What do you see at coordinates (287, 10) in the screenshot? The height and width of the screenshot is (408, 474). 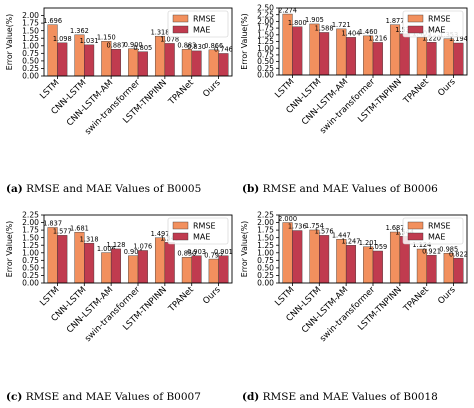 I see `data-label-rmse: 2.274` at bounding box center [287, 10].